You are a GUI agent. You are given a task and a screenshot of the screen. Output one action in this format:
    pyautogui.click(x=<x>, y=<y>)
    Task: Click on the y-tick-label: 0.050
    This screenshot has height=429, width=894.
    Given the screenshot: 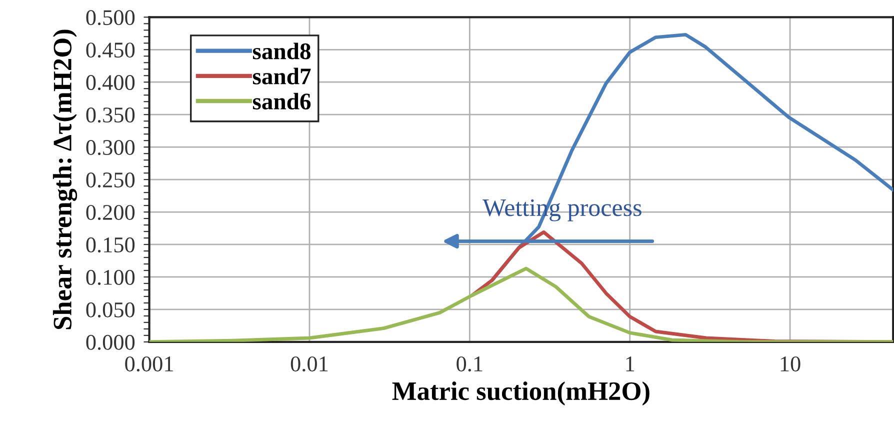 What is the action you would take?
    pyautogui.click(x=110, y=310)
    